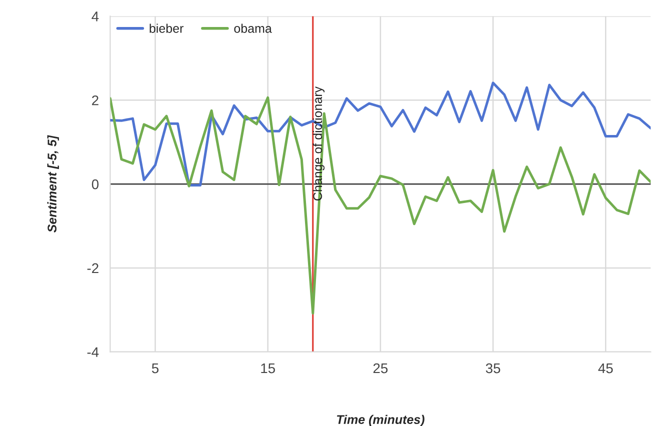 This screenshot has width=652, height=426. Describe the element at coordinates (92, 268) in the screenshot. I see `y-tick-label: -2` at that location.